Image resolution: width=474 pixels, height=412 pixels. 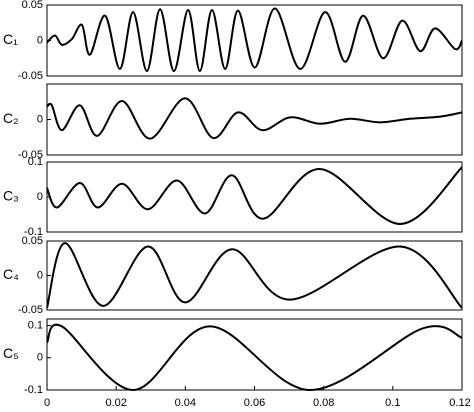 What do you see at coordinates (11, 353) in the screenshot?
I see `y-axis-label: C₅` at bounding box center [11, 353].